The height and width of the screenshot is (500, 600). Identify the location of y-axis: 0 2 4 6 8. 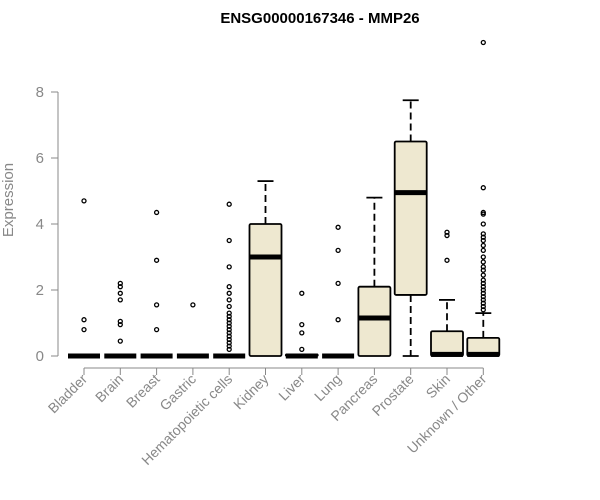
(47, 224).